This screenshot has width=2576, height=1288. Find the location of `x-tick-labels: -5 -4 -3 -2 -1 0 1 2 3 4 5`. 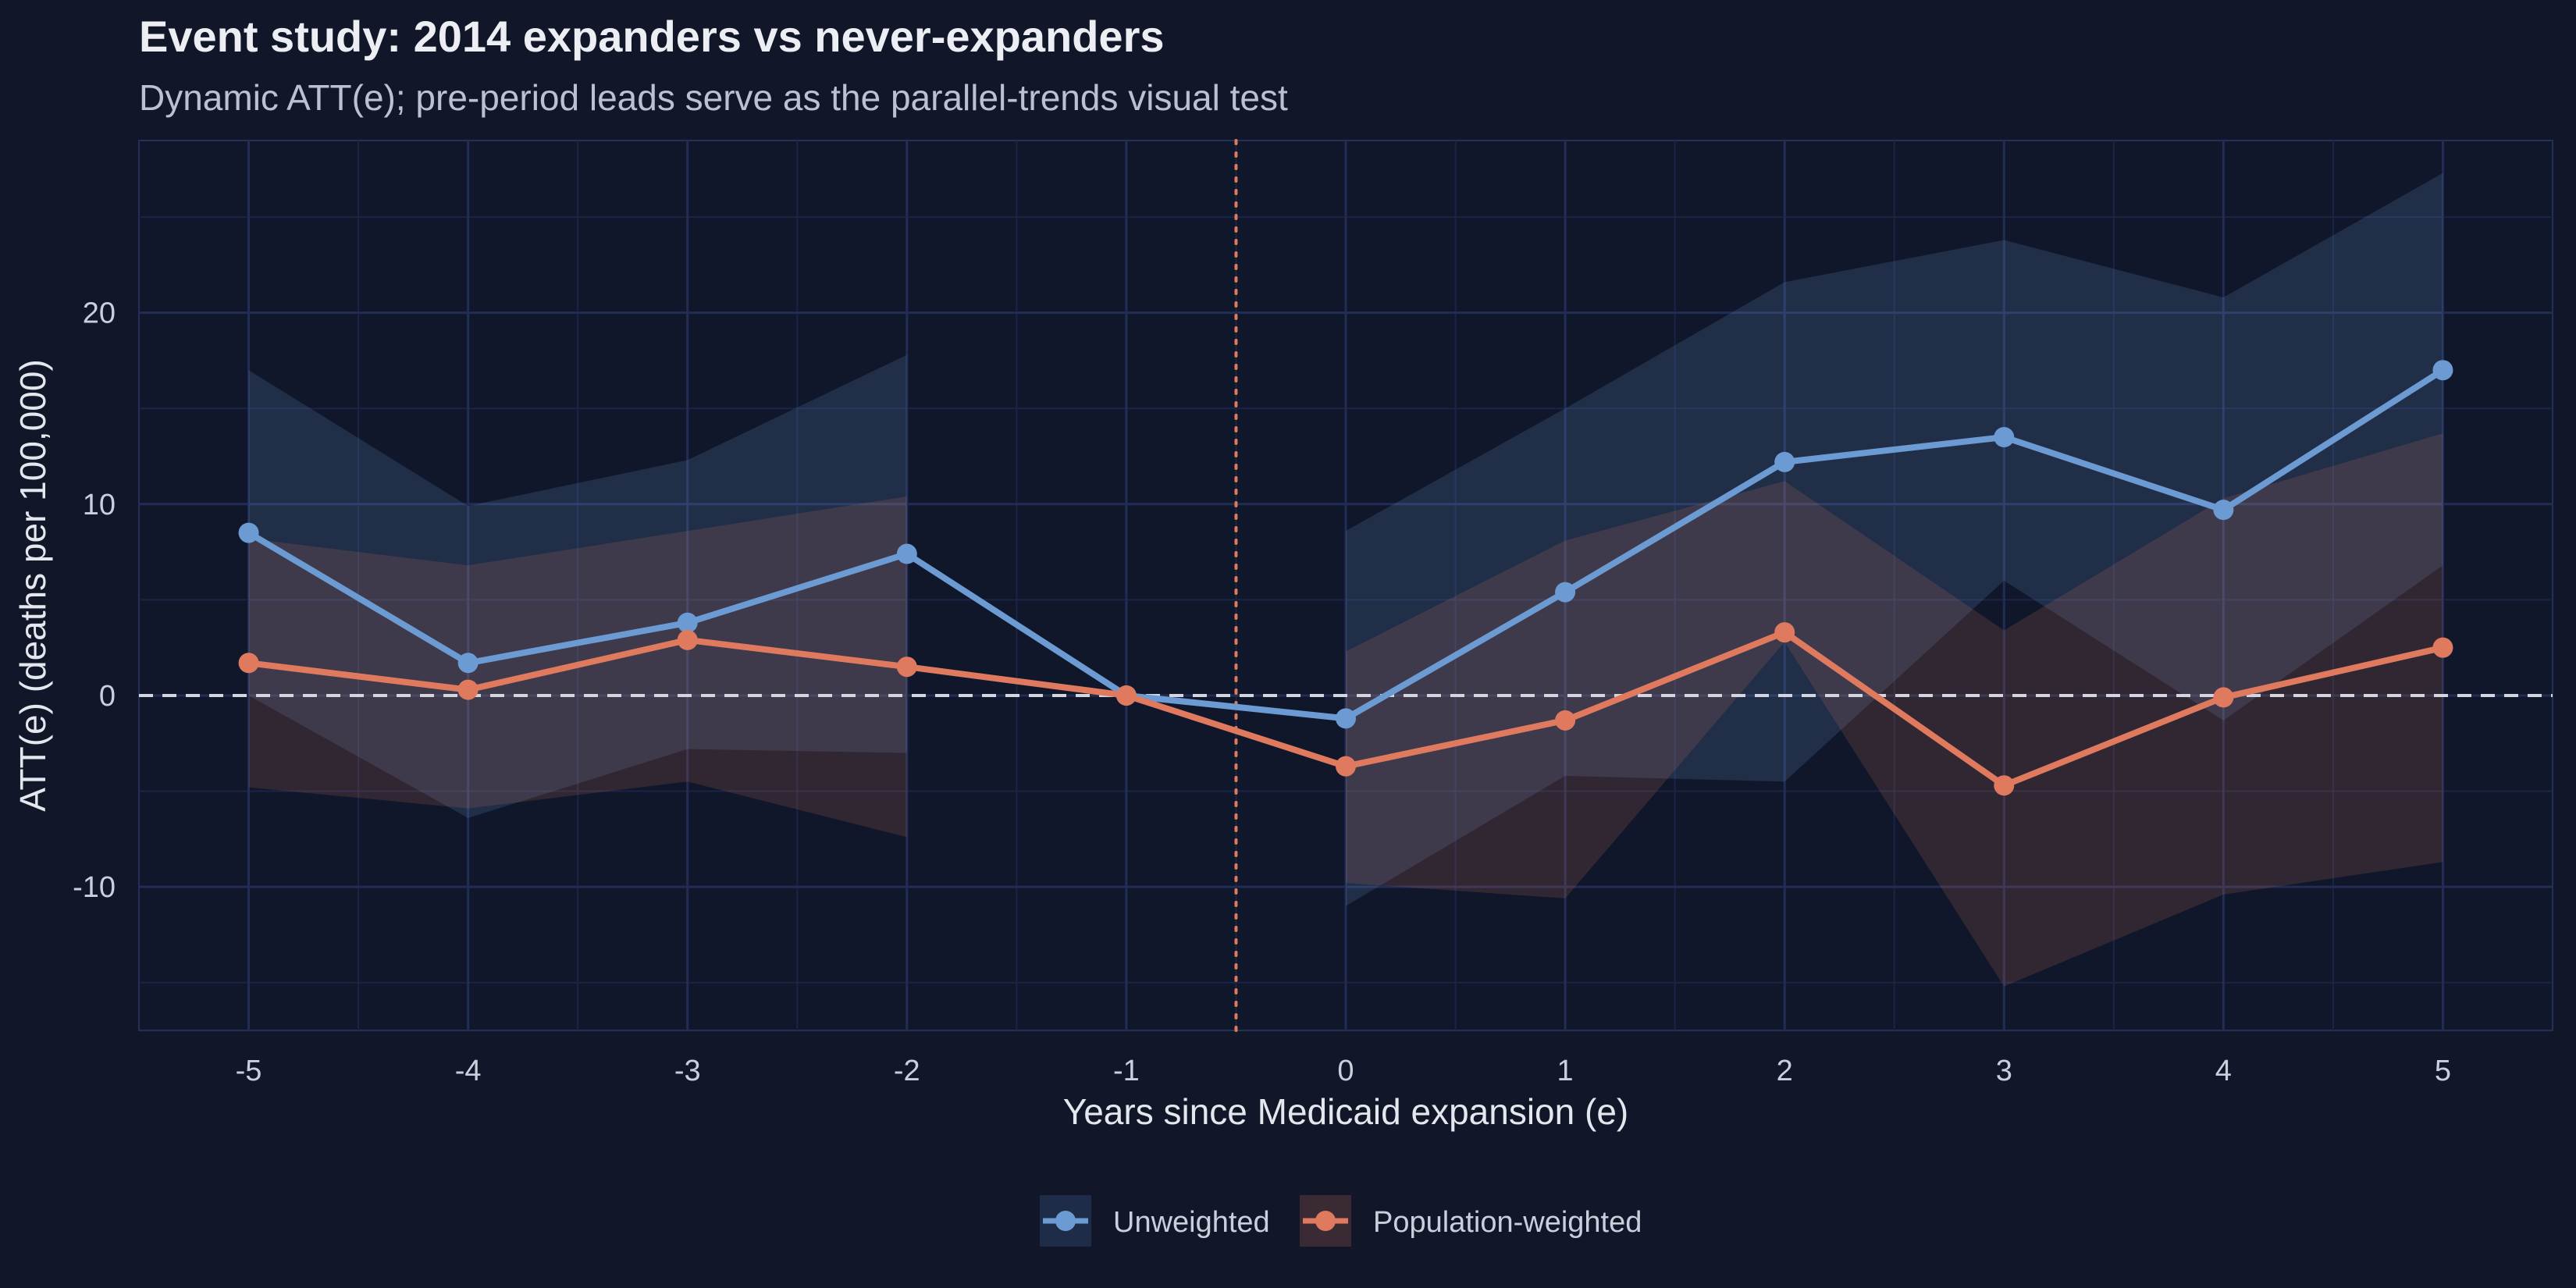

x-tick-labels: -5 -4 -3 -2 -1 0 1 2 3 4 5 is located at coordinates (1343, 1071).